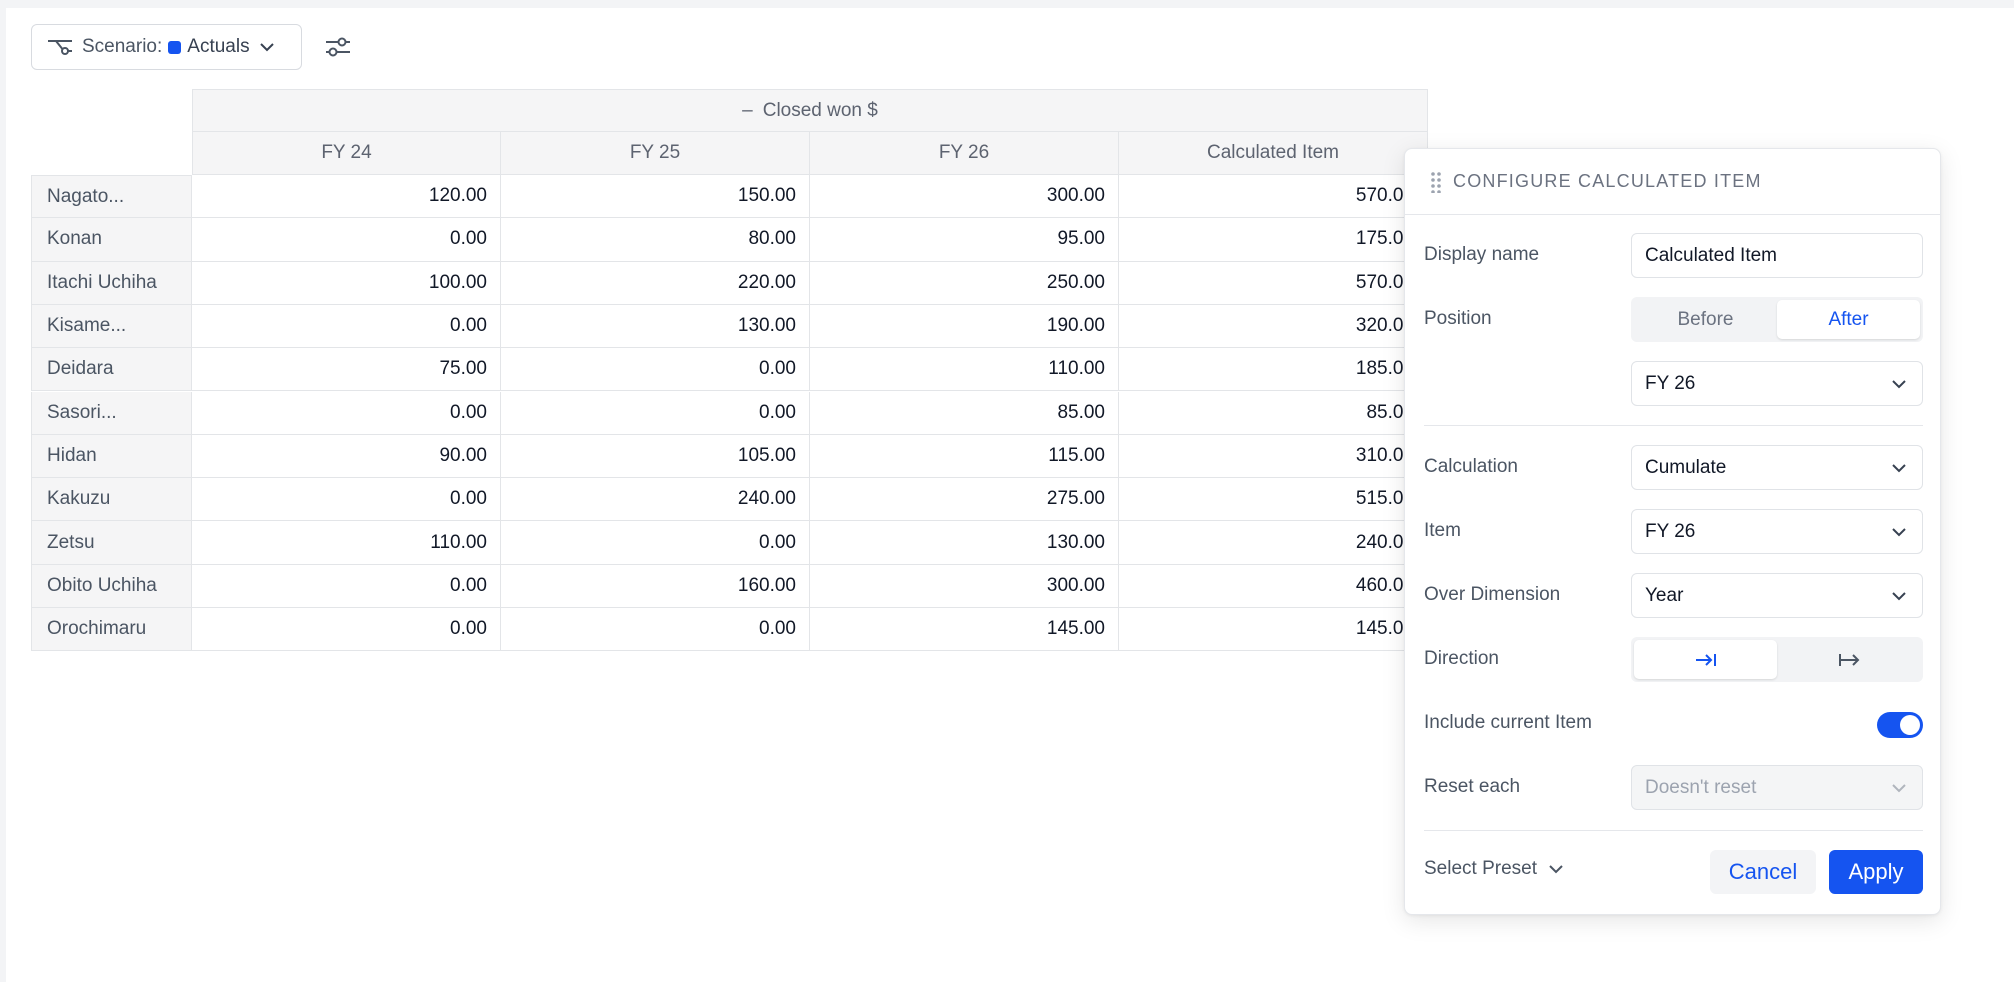 The height and width of the screenshot is (982, 2014). What do you see at coordinates (111, 630) in the screenshot?
I see `row-header: Orochimaru` at bounding box center [111, 630].